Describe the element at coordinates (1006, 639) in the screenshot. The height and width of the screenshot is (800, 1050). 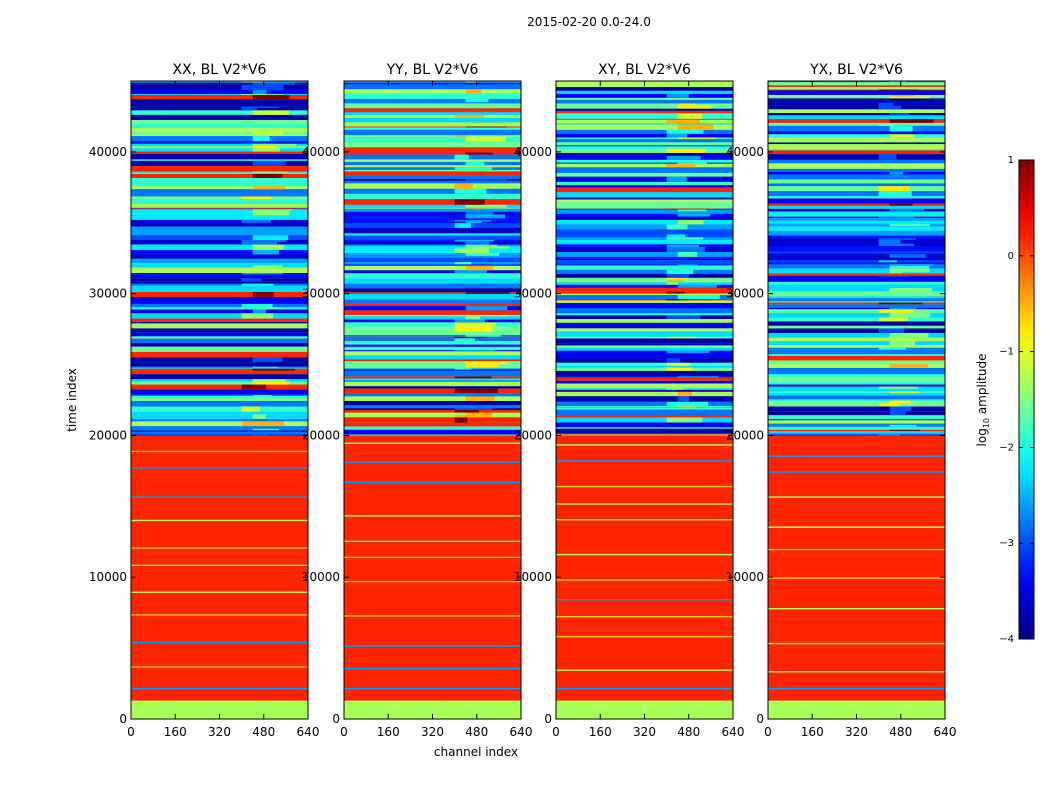
I see `colorbar-tick-label: −4` at that location.